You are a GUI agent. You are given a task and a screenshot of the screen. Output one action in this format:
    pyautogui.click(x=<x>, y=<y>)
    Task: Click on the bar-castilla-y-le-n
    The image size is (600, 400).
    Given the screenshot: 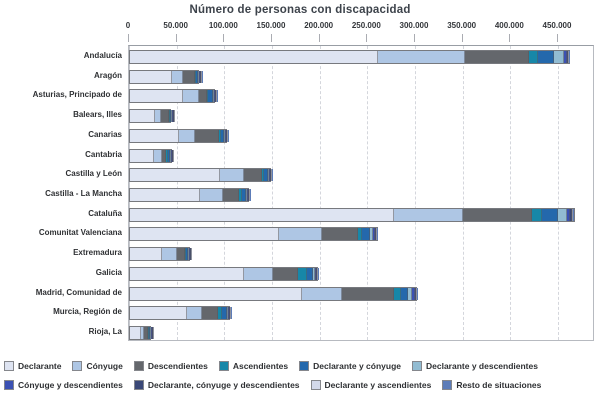 What is the action you would take?
    pyautogui.click(x=201, y=175)
    